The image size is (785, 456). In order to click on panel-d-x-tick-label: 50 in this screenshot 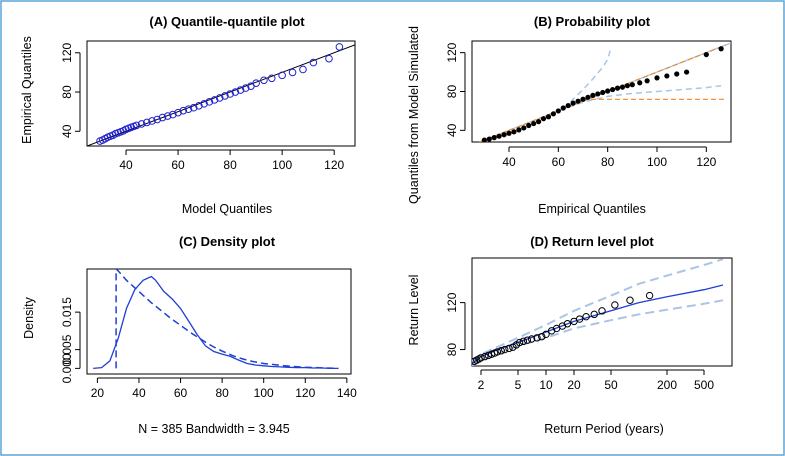, I will do `click(611, 385)`.